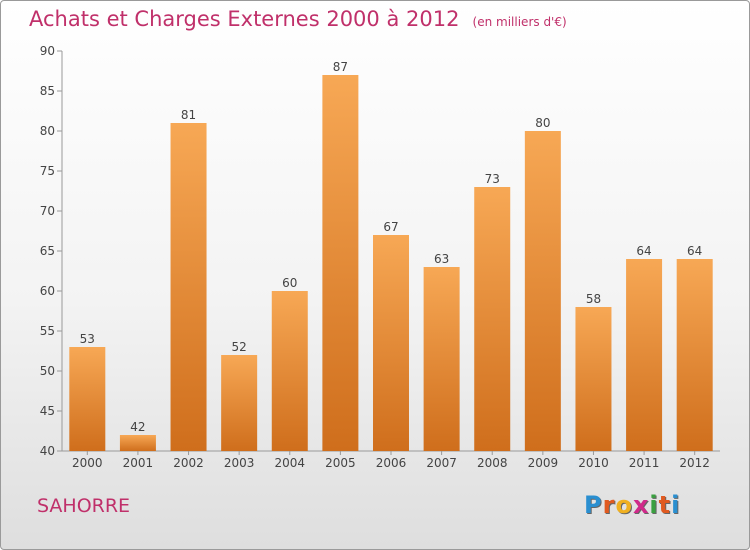 The width and height of the screenshot is (750, 550). I want to click on x-tick-label: 2002, so click(188, 463).